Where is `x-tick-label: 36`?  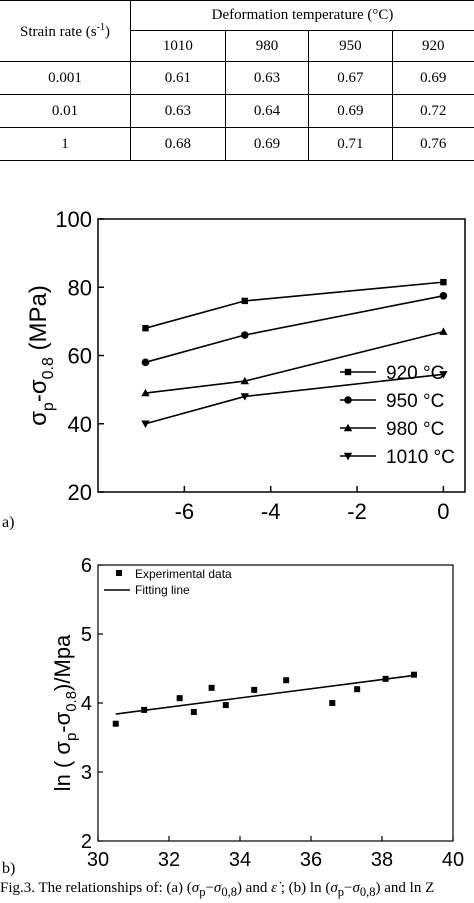 x-tick-label: 36 is located at coordinates (311, 860).